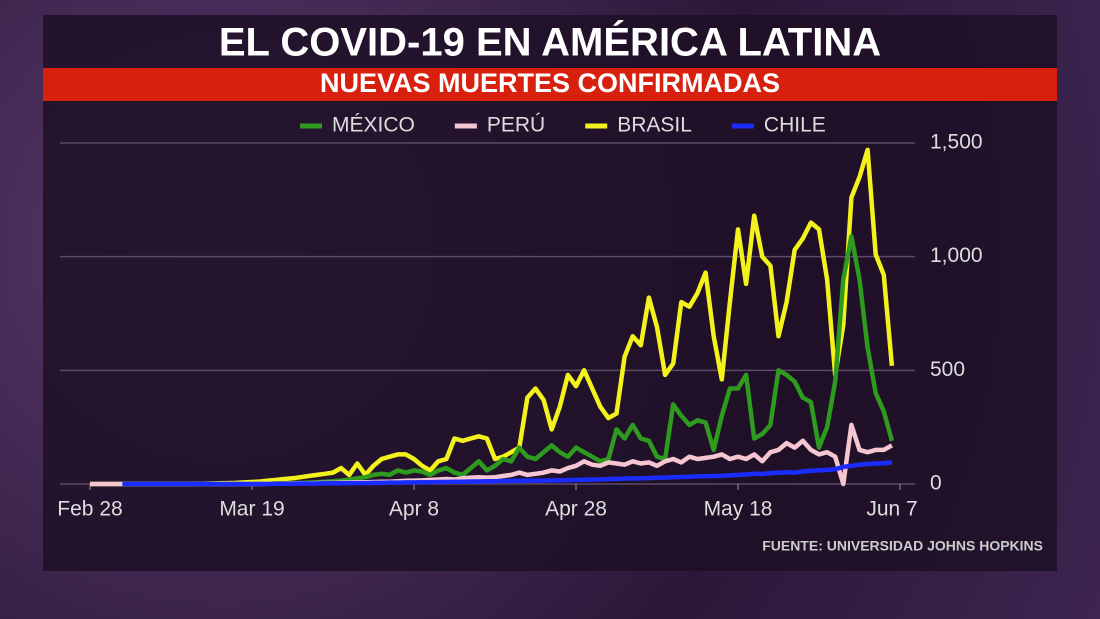 Image resolution: width=1100 pixels, height=619 pixels. What do you see at coordinates (251, 509) in the screenshot?
I see `x-tick-label: Mar 19` at bounding box center [251, 509].